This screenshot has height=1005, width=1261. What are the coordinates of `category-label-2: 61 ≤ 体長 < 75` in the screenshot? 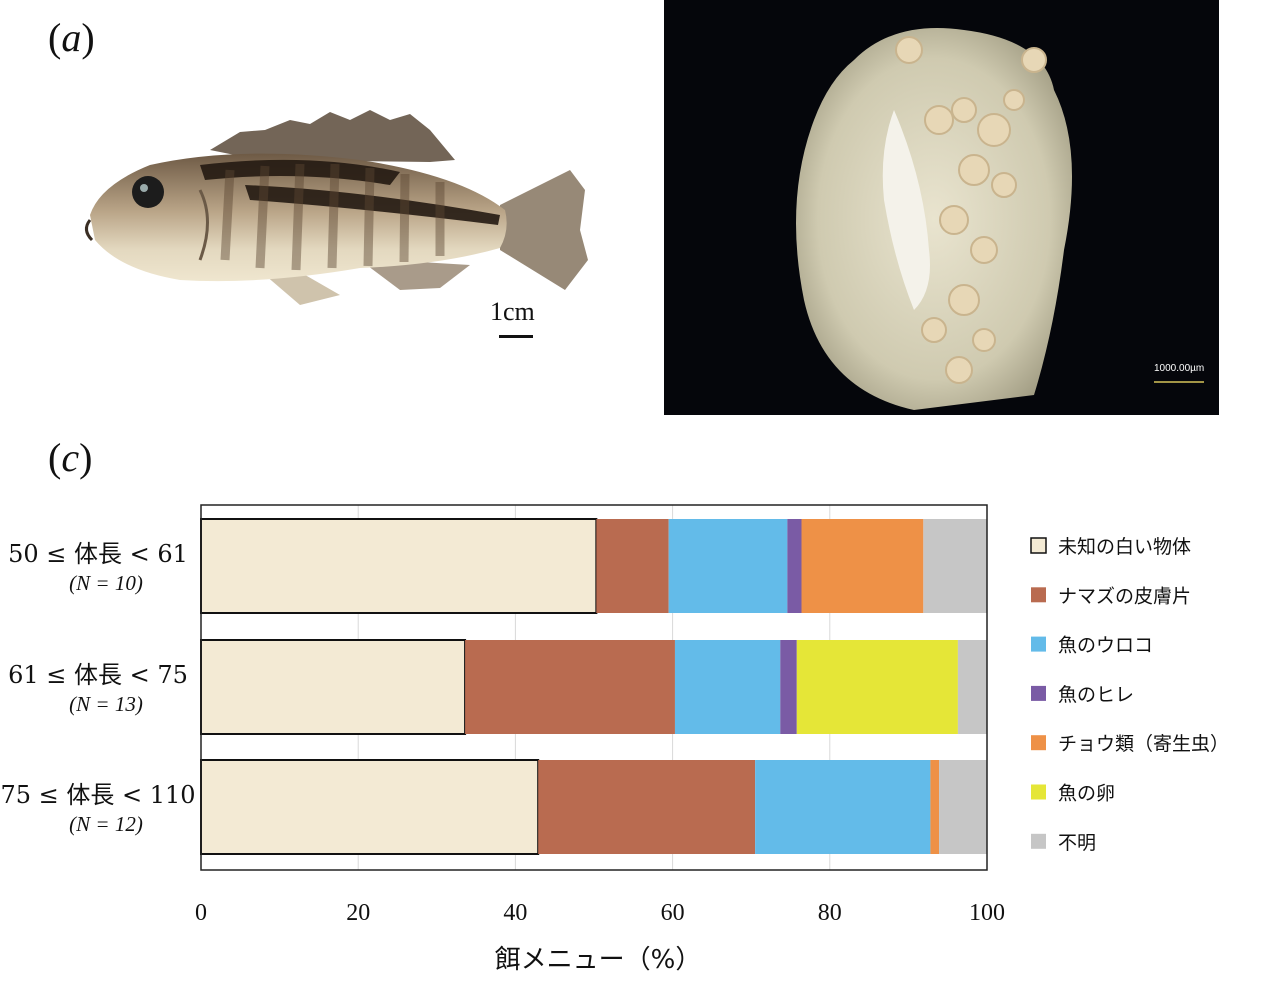 It's located at (98, 675).